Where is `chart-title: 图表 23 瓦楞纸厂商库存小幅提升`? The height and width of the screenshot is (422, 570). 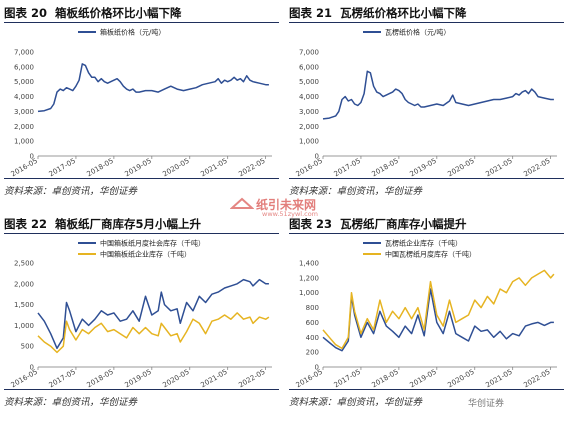
chart-title: 图表 23 瓦楞纸厂商库存小幅提升 is located at coordinates (378, 224).